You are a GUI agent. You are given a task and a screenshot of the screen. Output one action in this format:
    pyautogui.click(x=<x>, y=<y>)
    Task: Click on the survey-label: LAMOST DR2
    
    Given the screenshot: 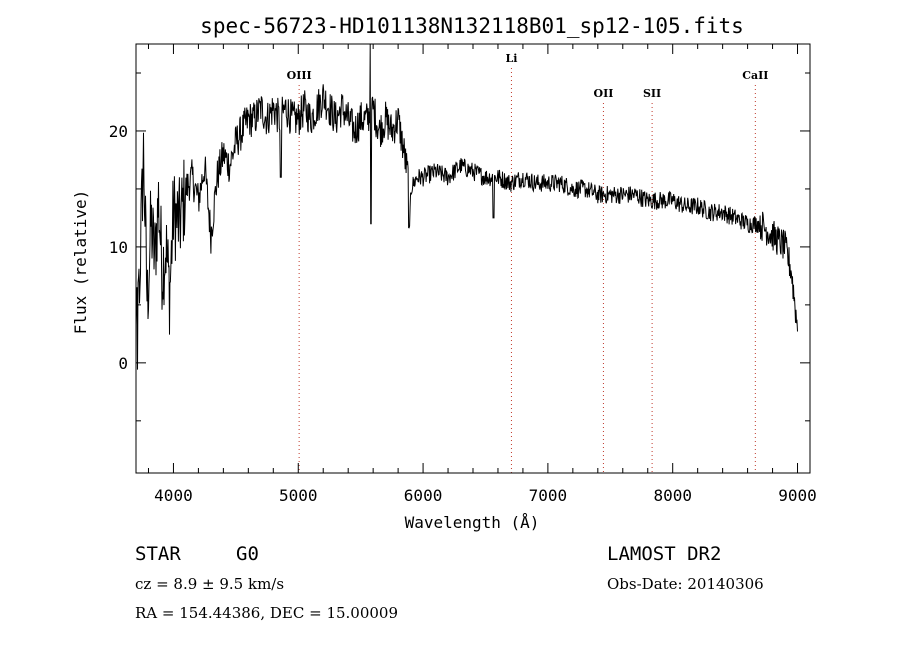 What is the action you would take?
    pyautogui.click(x=664, y=554)
    